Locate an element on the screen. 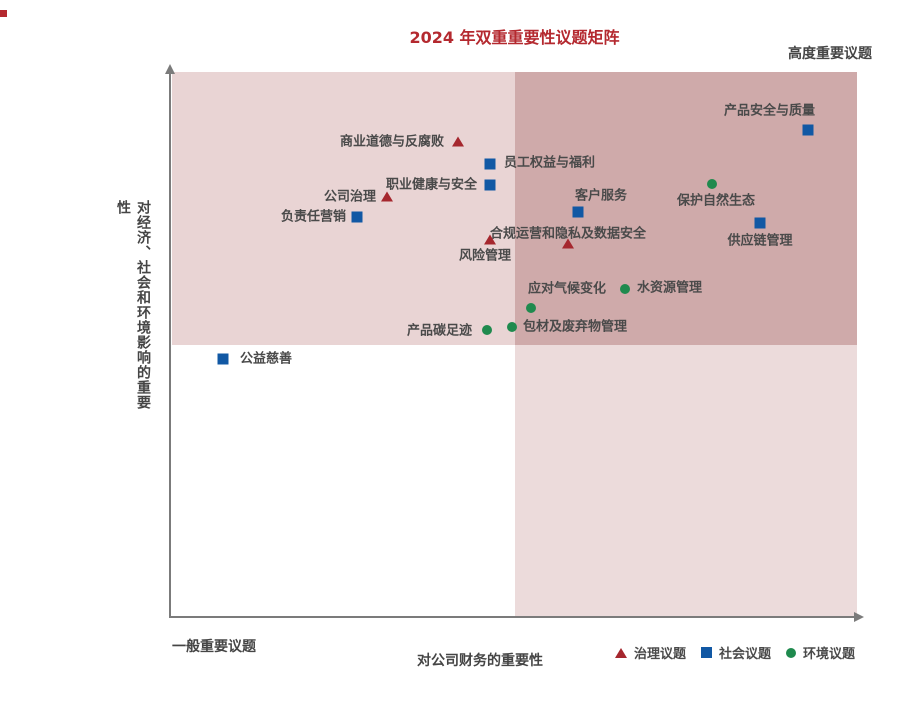 The height and width of the screenshot is (705, 921). legend-label: 社会议题 is located at coordinates (744, 654).